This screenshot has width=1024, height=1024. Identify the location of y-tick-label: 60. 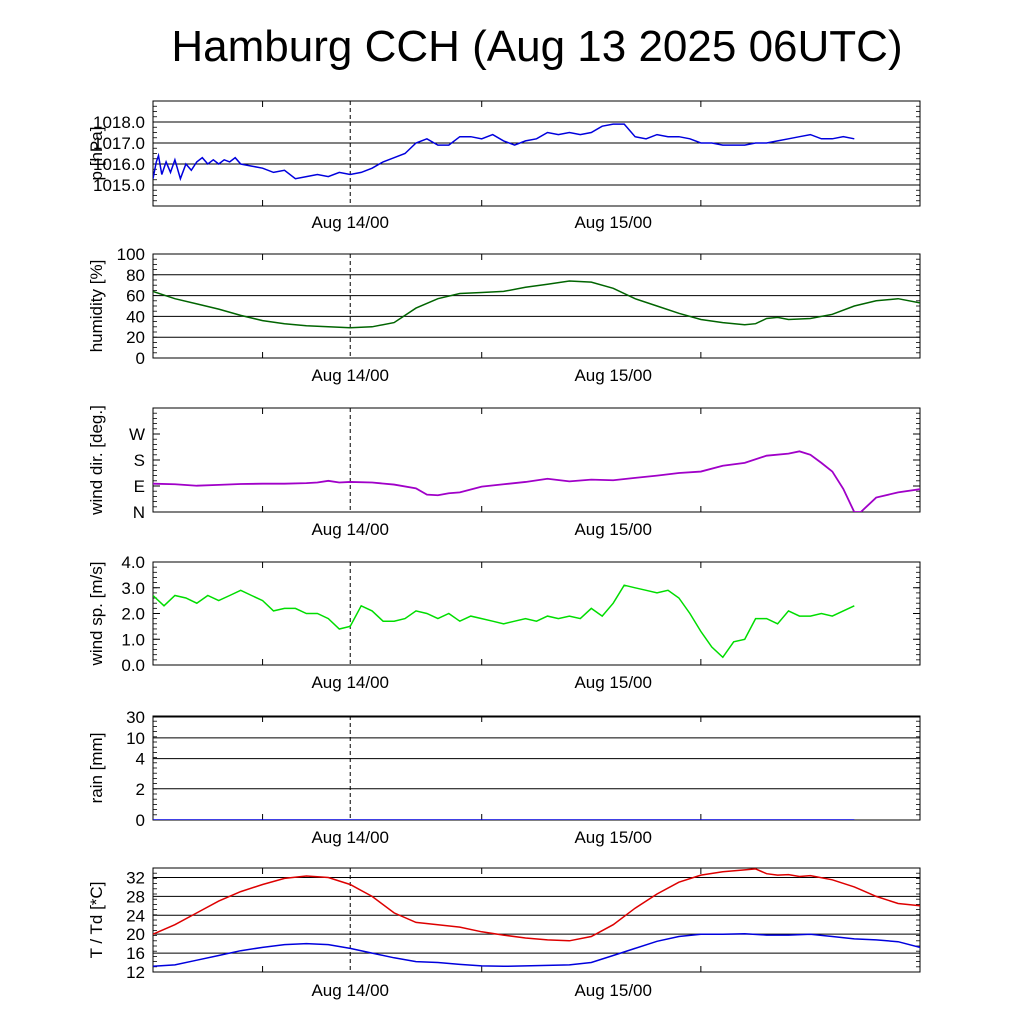
(135, 296).